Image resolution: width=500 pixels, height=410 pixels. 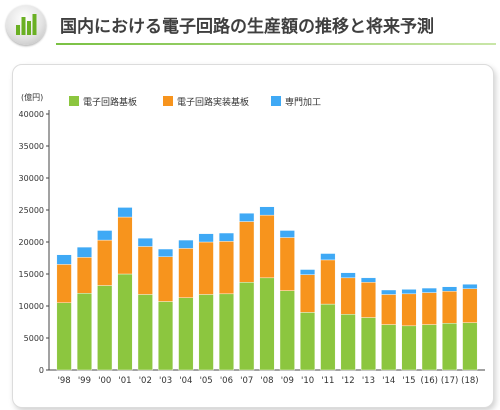 What do you see at coordinates (247, 27) in the screenshot?
I see `page-title: 国内における電子回路の生産額の推移と将来予測` at bounding box center [247, 27].